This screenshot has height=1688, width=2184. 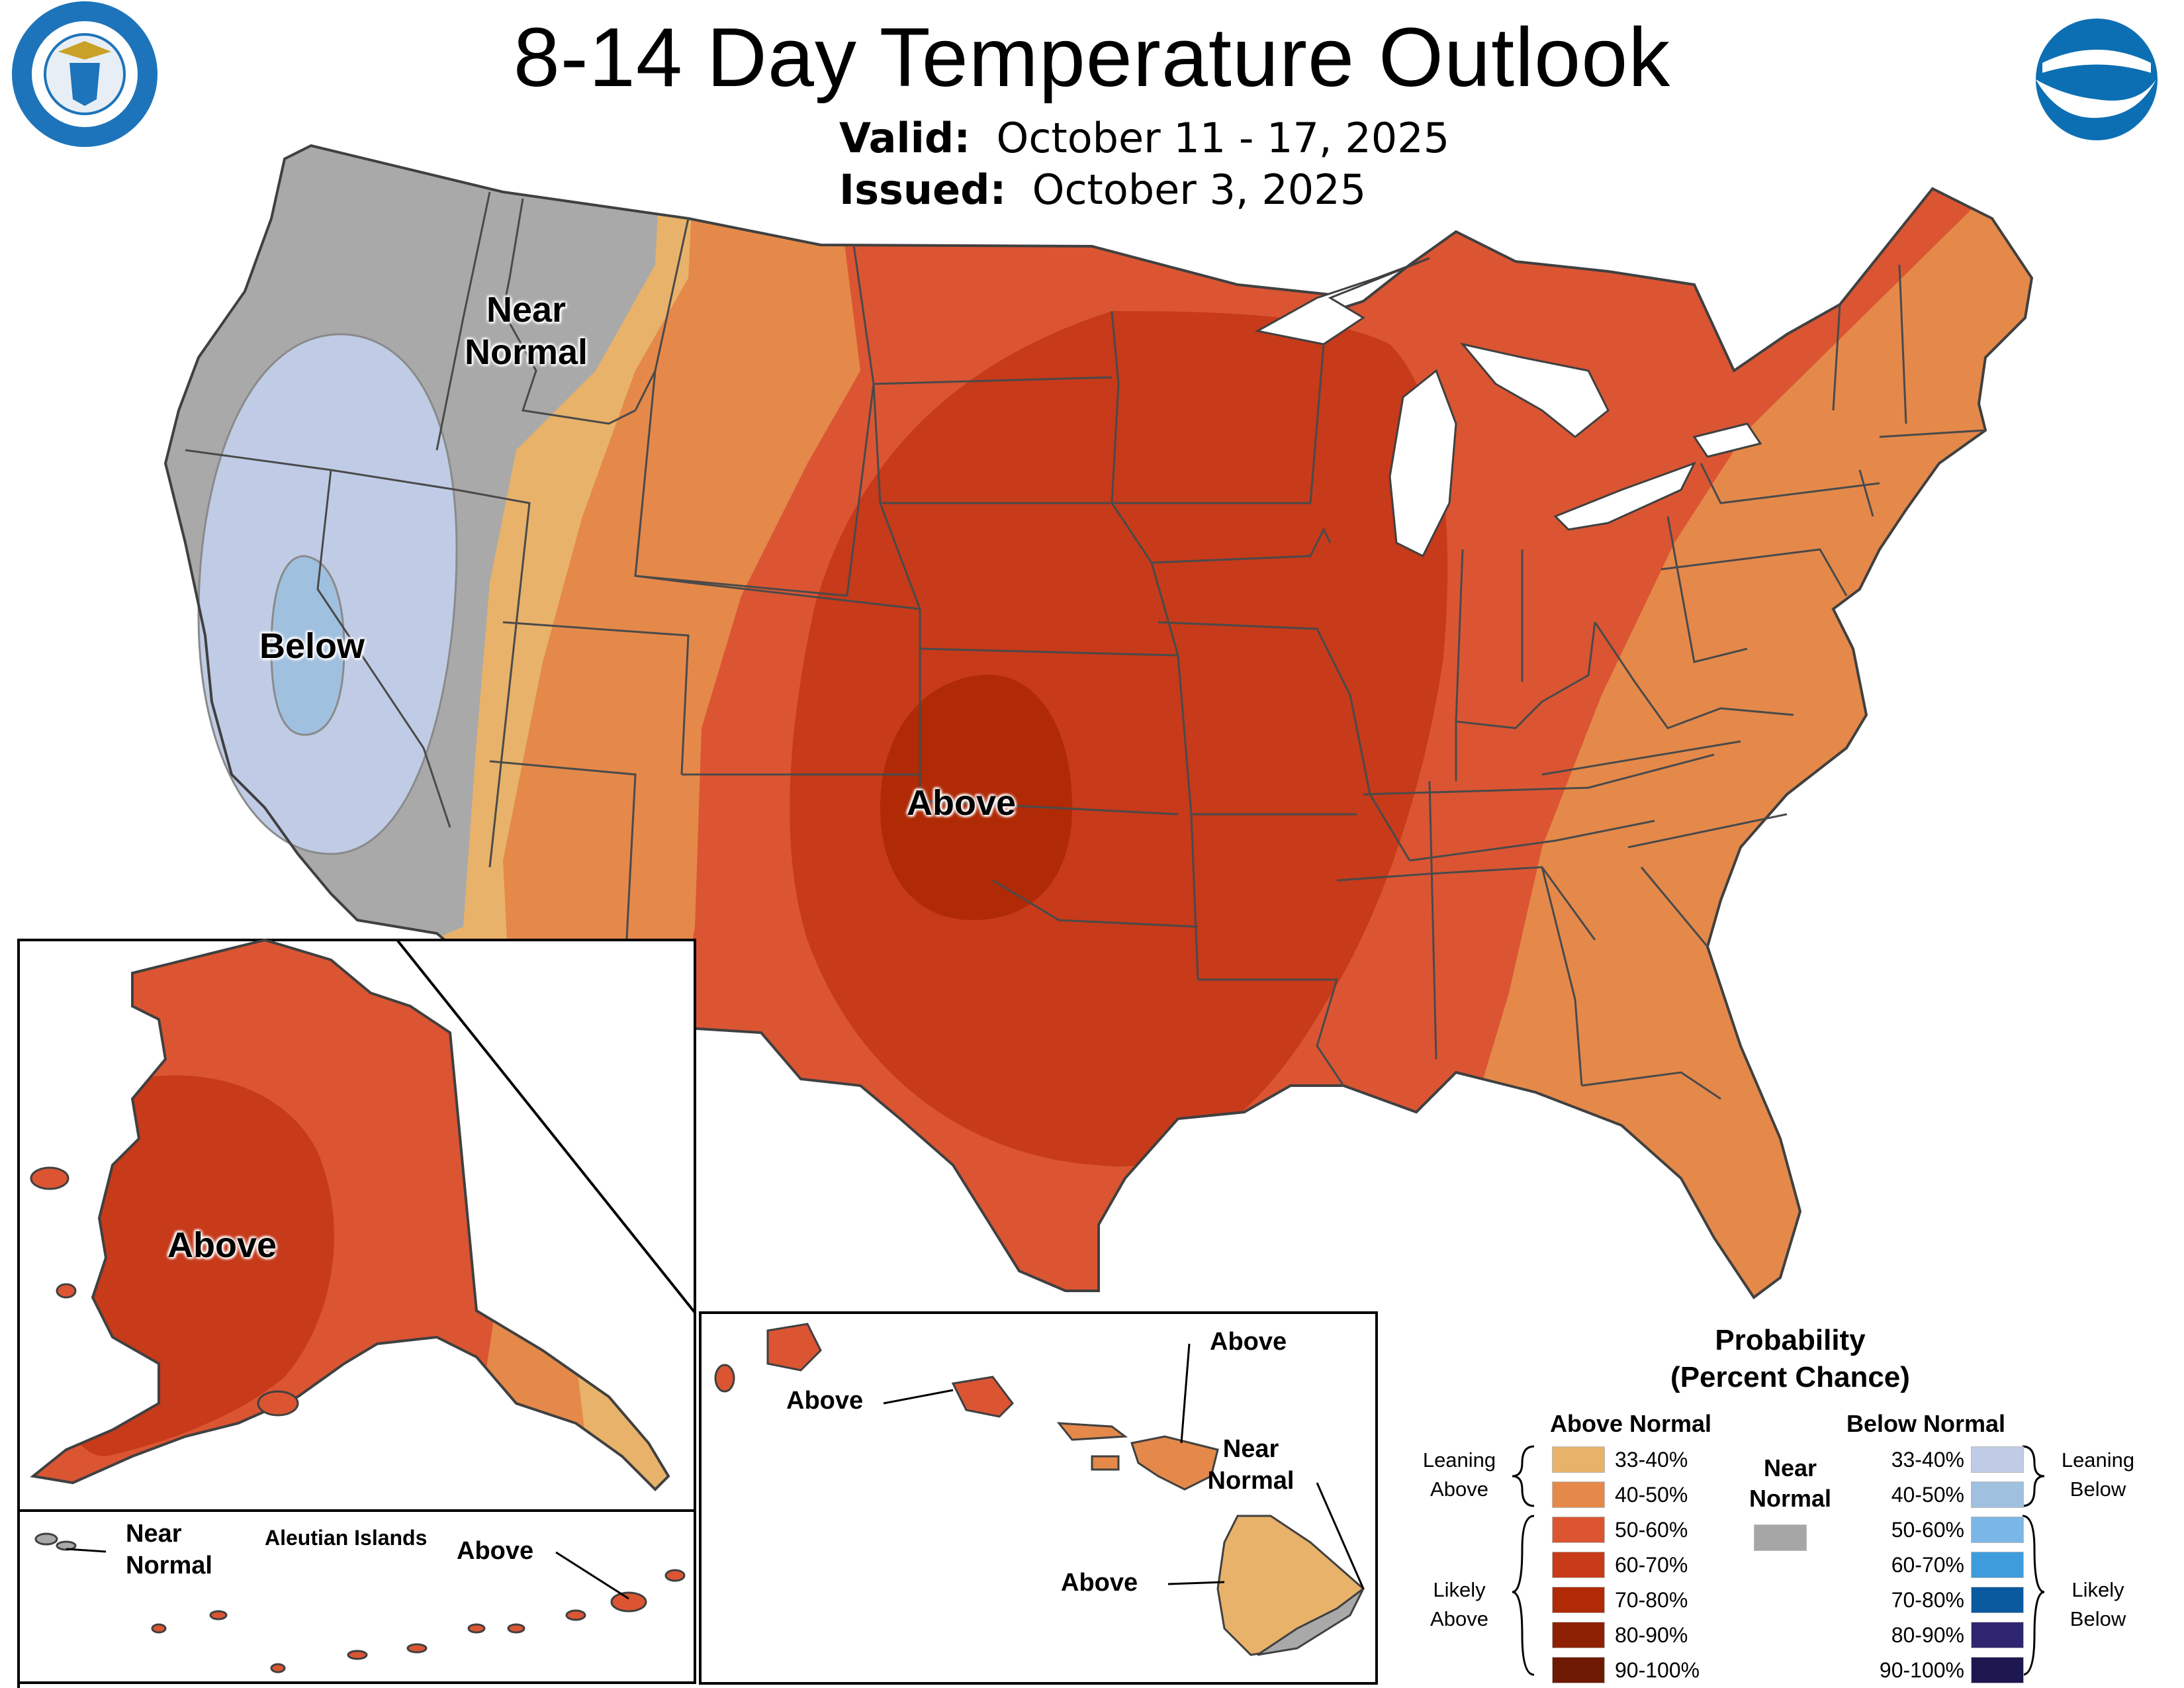 I want to click on legend-brackets, so click(x=1778, y=1560).